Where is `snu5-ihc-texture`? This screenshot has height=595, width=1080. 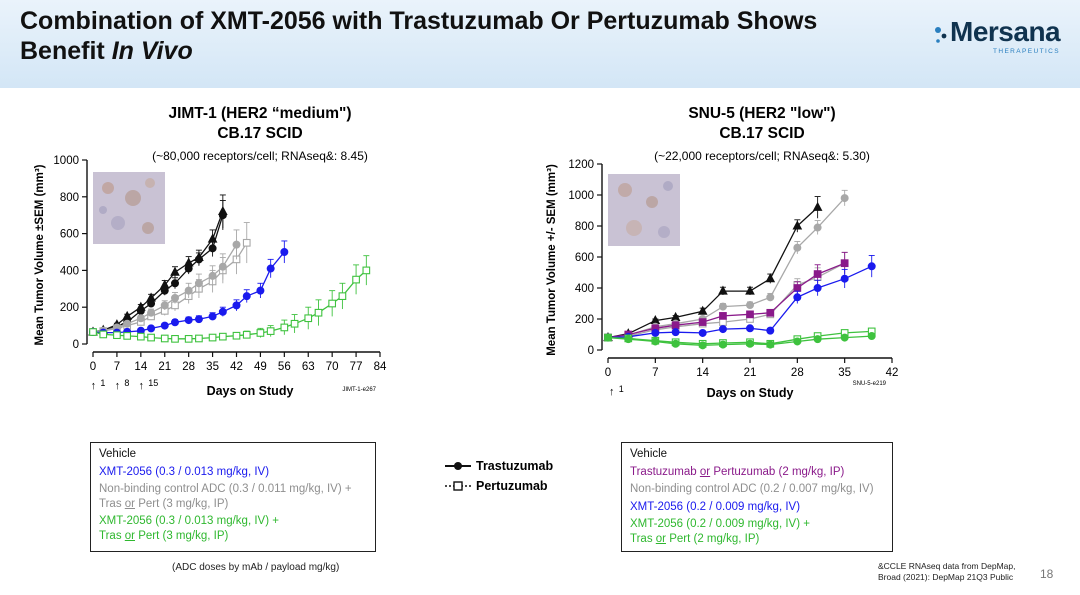 snu5-ihc-texture is located at coordinates (645, 209).